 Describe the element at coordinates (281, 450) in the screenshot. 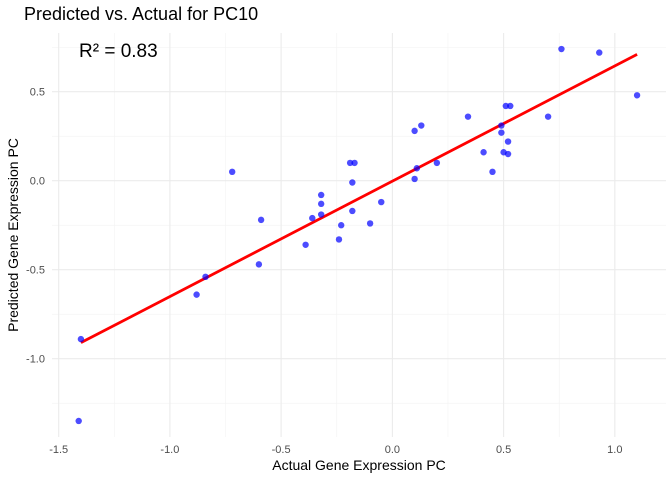

I see `x-tick-label: -0.5` at that location.